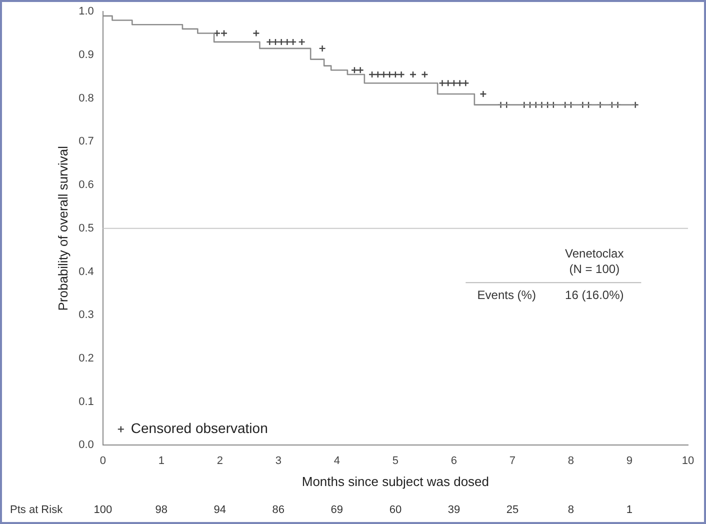 Image resolution: width=706 pixels, height=524 pixels. I want to click on y-tick-label: 0.7, so click(86, 142).